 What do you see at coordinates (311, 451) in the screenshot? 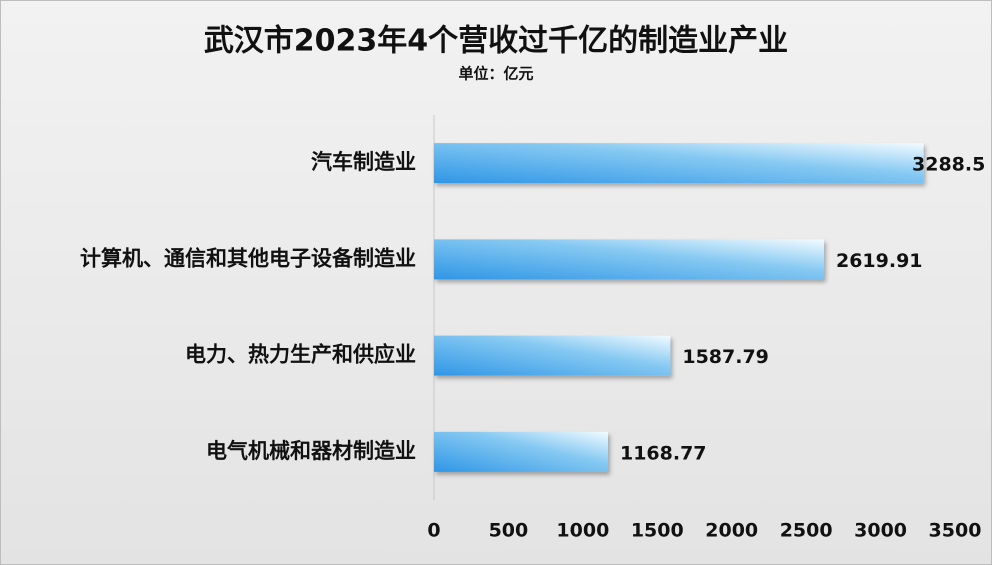
I see `y-tick-label: 电气机械和器材制造业` at bounding box center [311, 451].